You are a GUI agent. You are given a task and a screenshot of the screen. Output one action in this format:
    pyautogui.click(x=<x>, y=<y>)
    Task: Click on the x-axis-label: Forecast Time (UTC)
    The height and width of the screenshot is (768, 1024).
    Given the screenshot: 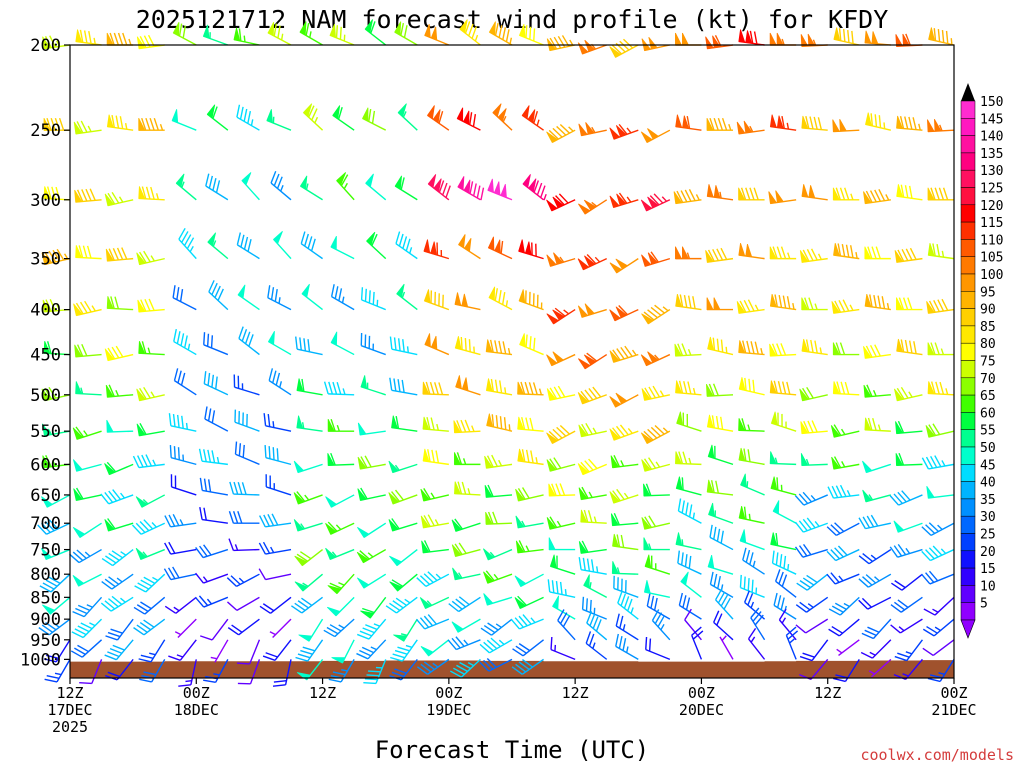 What is the action you would take?
    pyautogui.click(x=512, y=750)
    